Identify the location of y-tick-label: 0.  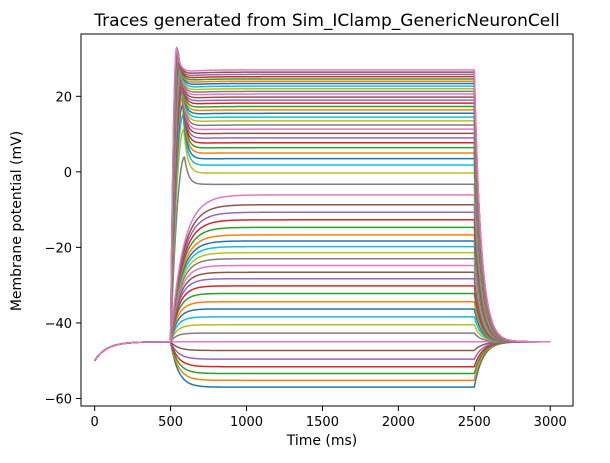
(68, 173).